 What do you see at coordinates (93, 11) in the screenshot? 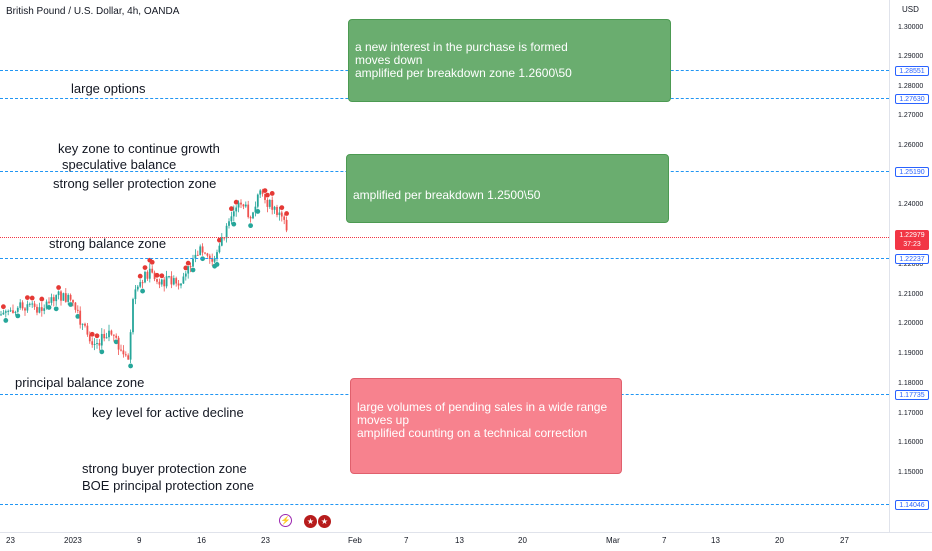
I see `symbol-title: British Pound / U.S. Dollar, 4h, OANDA` at bounding box center [93, 11].